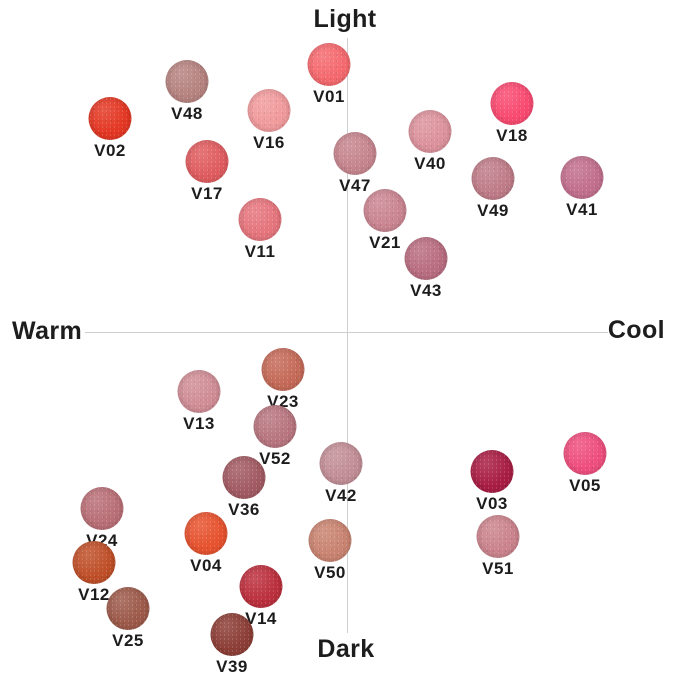  I want to click on shade-swatch-v40: V40, so click(430, 141).